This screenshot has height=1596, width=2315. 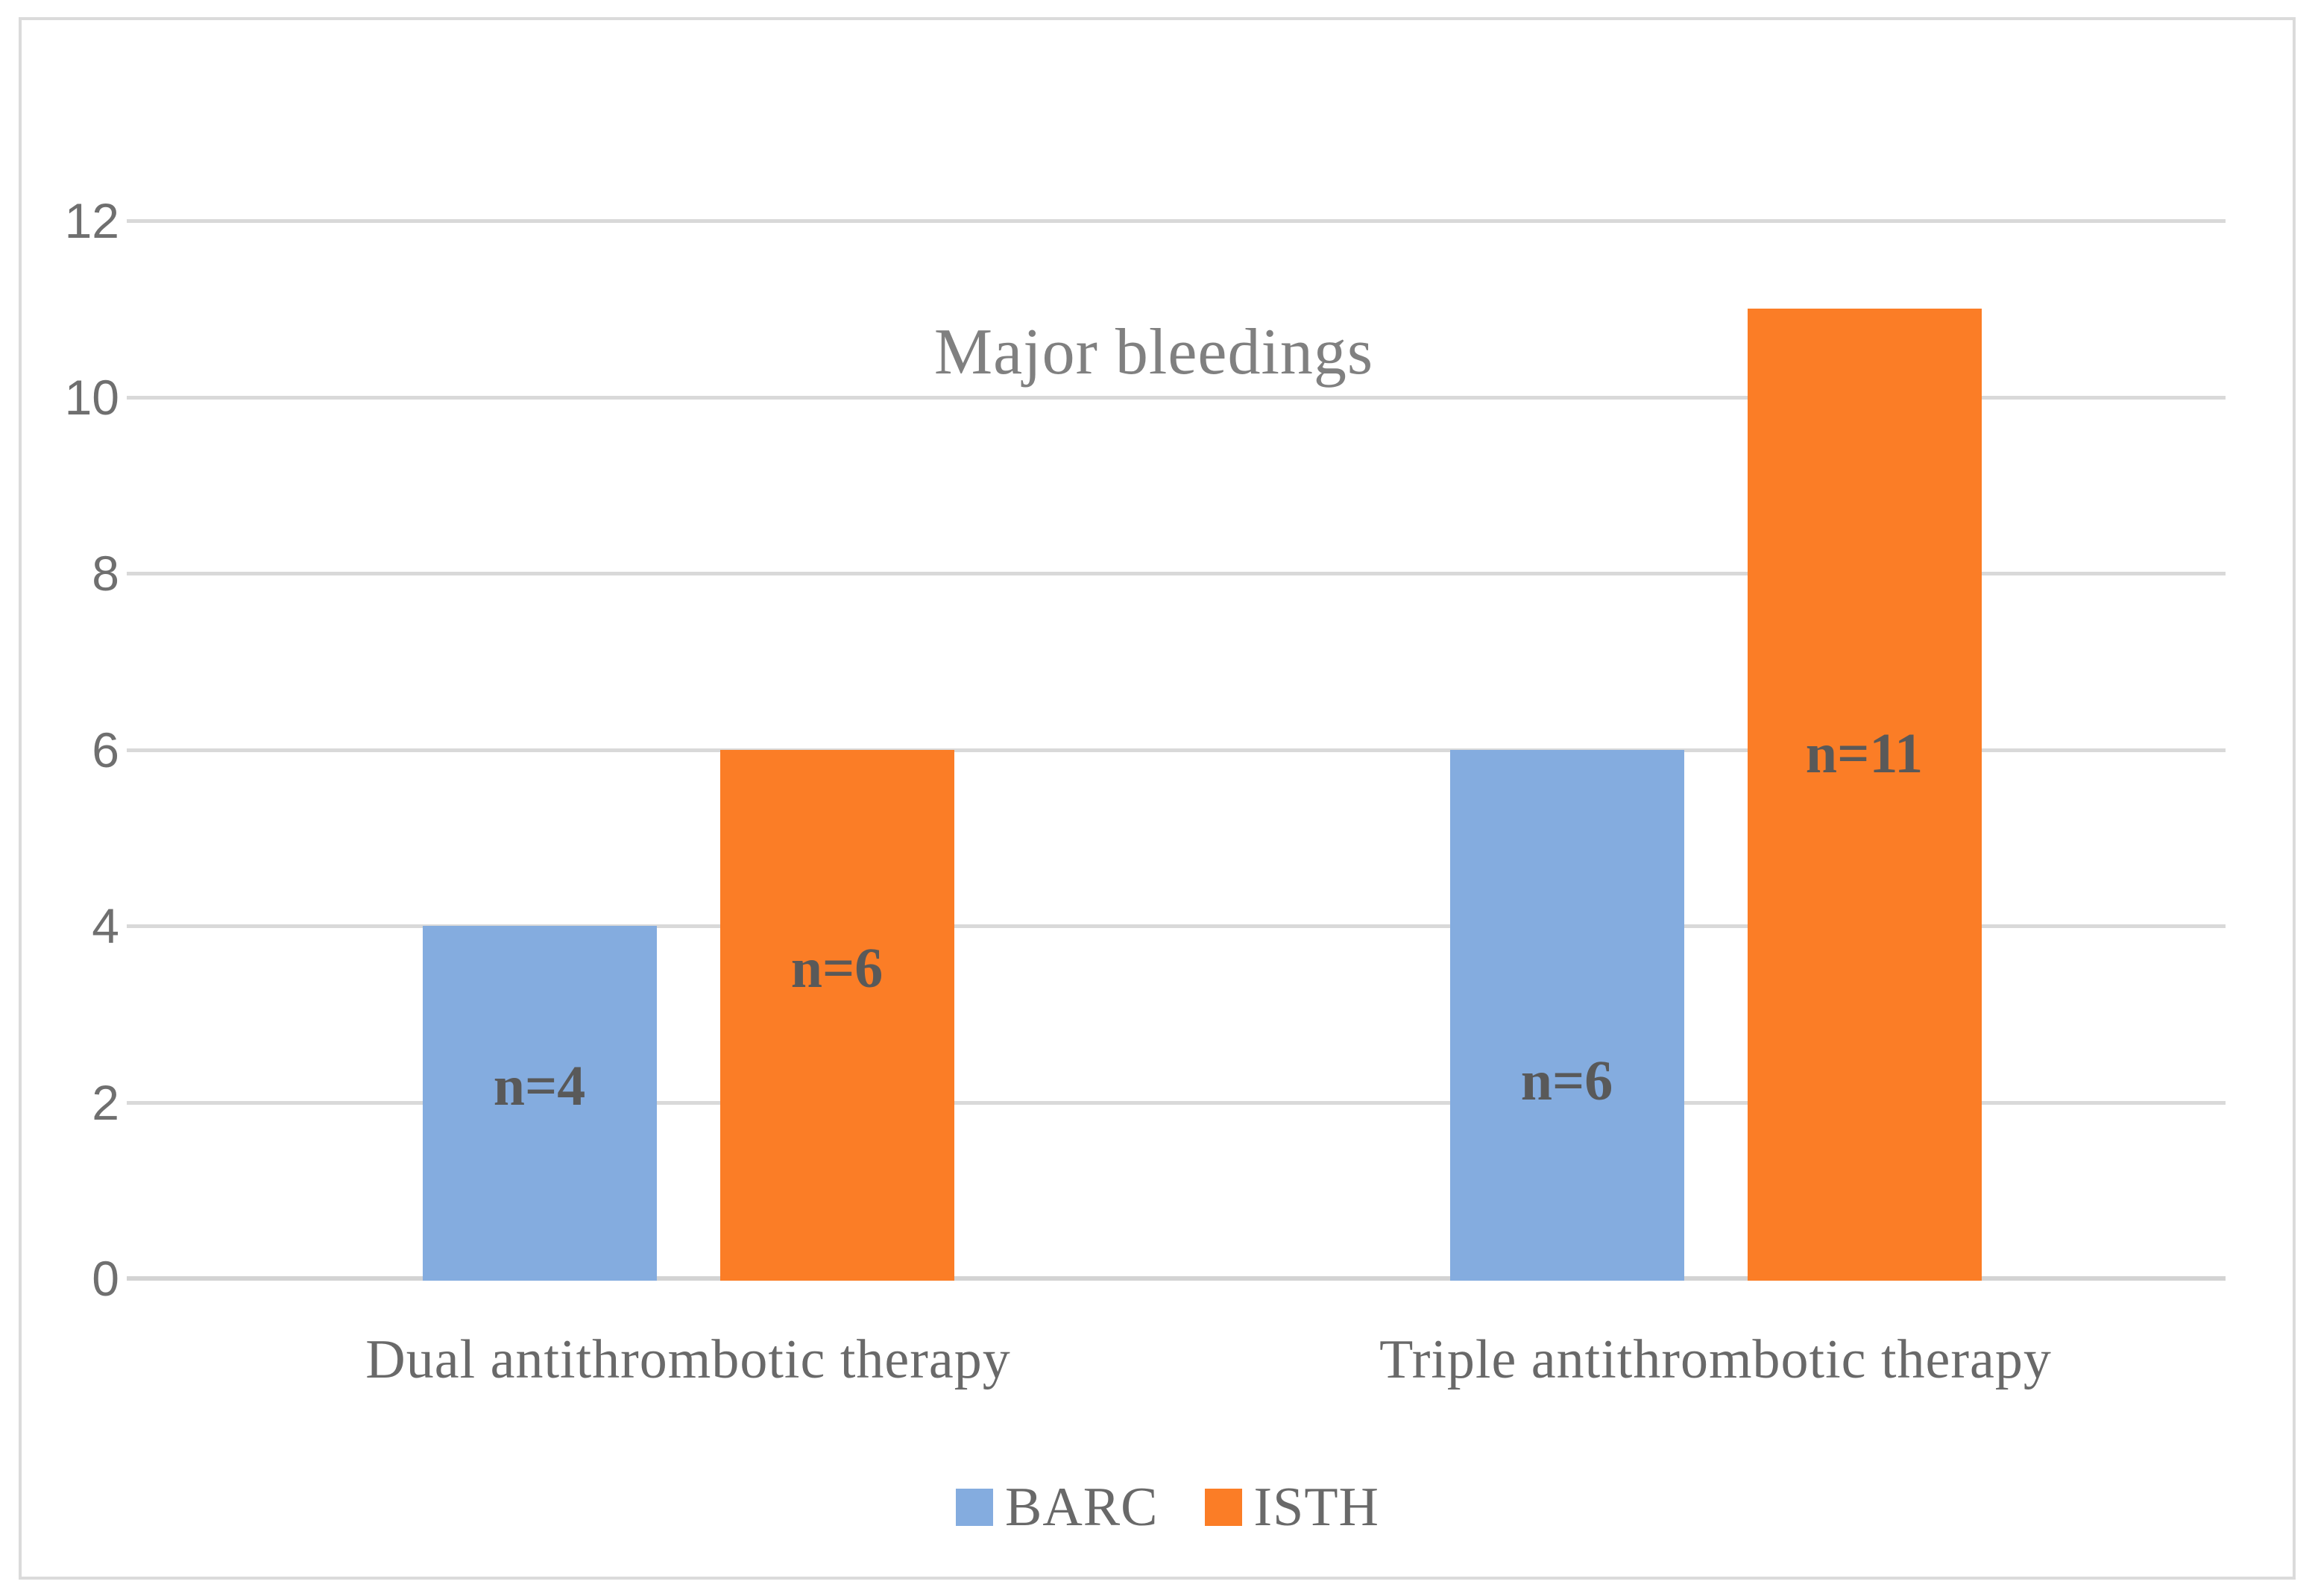 I want to click on legend-item-barc: BARC, so click(x=1057, y=1507).